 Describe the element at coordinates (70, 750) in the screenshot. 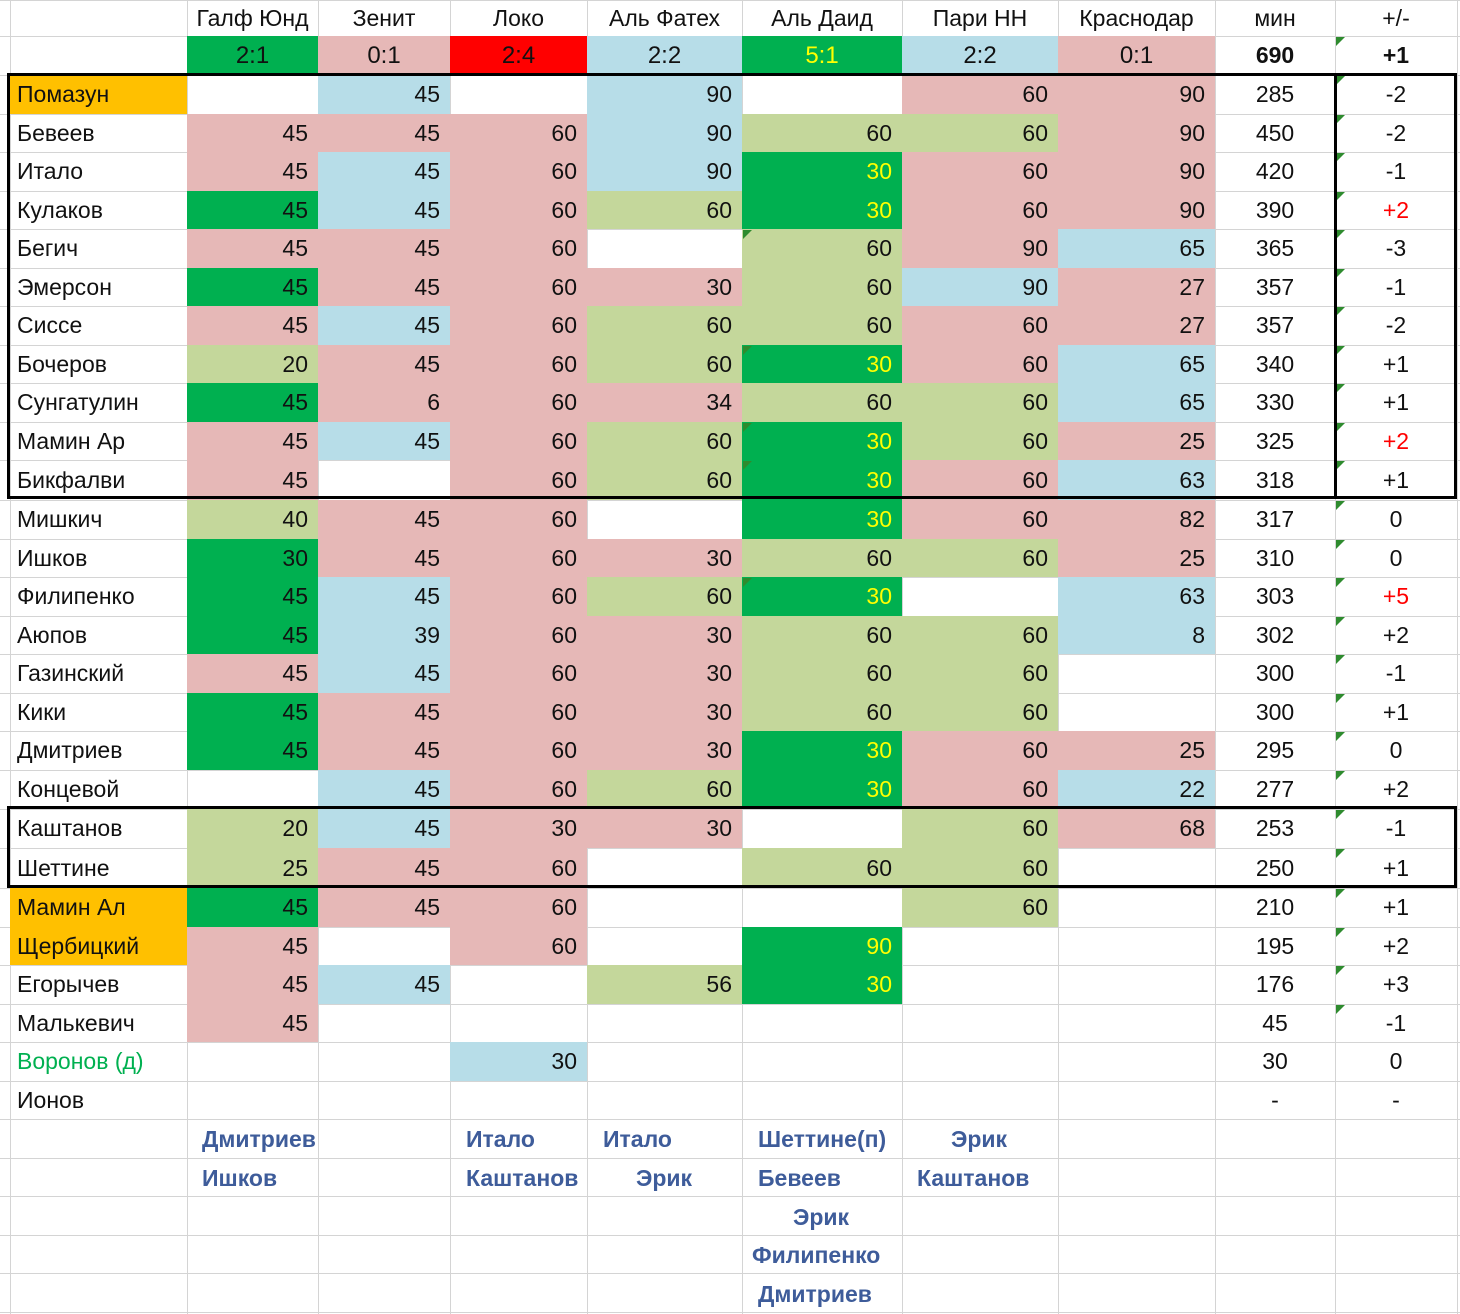

I see `player-name: Дмитриев` at that location.